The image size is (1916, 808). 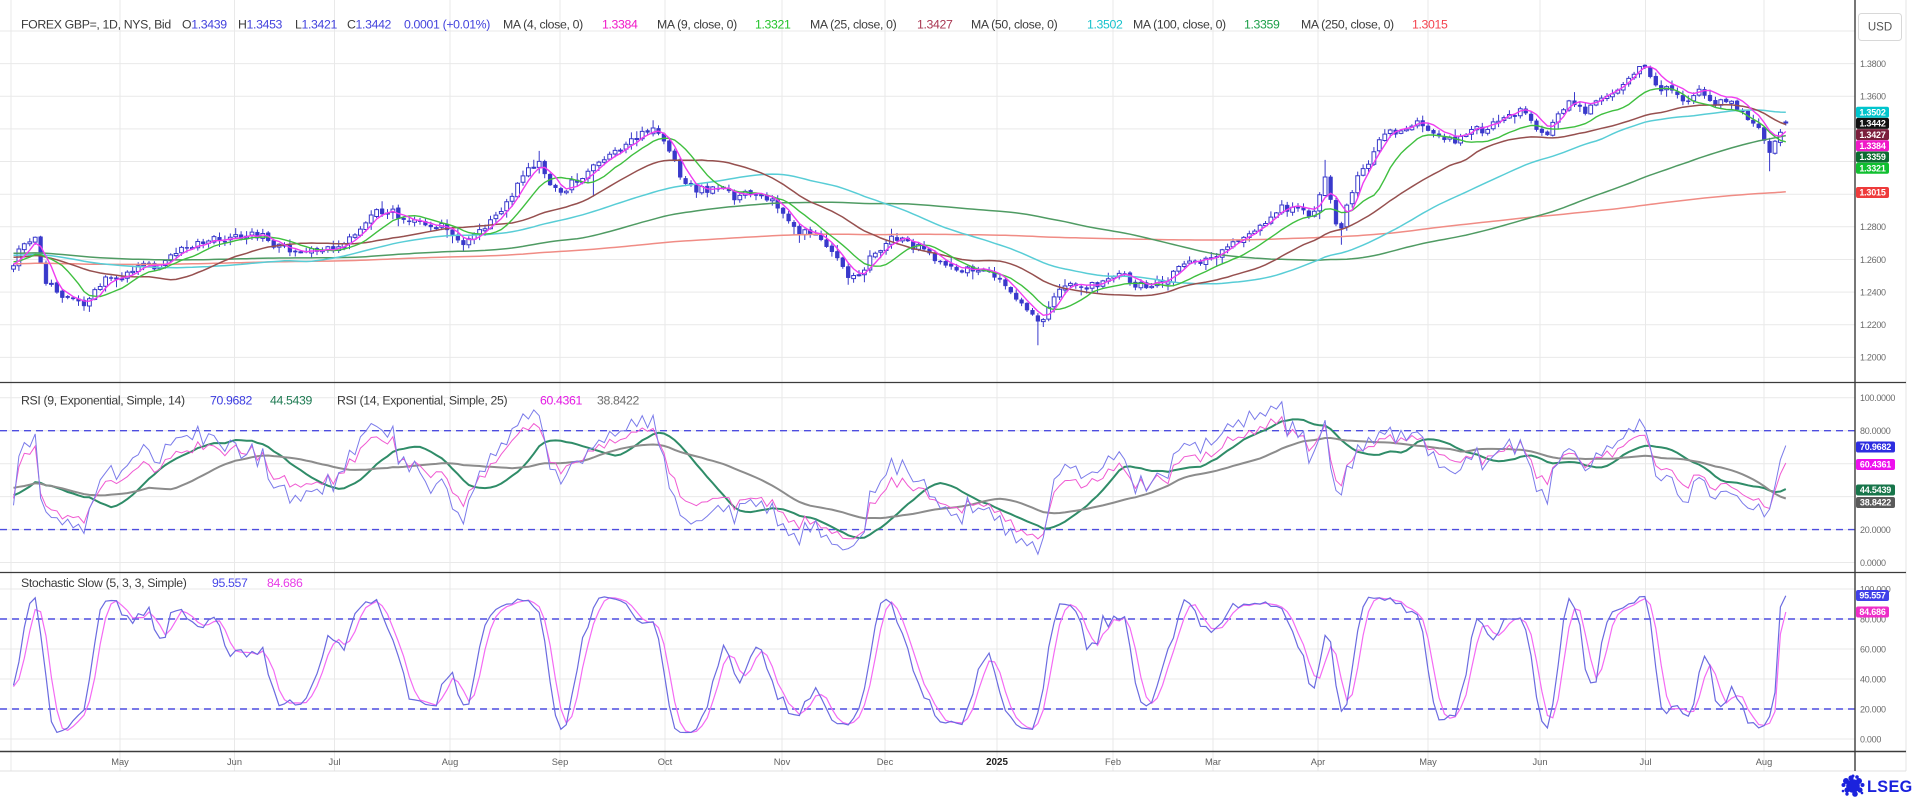 I want to click on svg-text: FOREX GBP=, 1D, NYS, Bid, so click(x=96, y=25).